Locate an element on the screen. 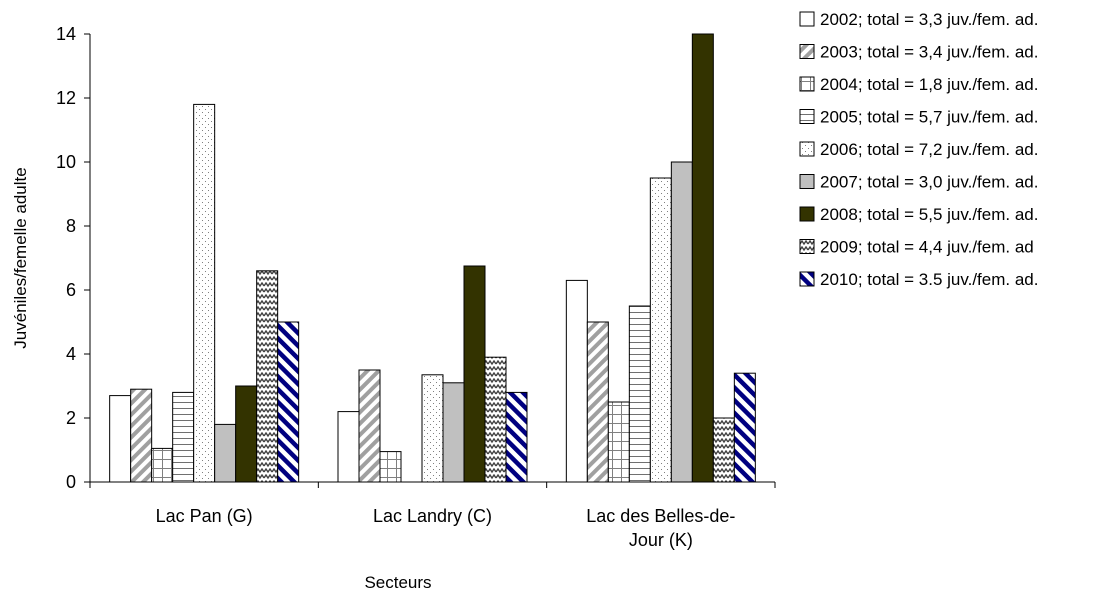 Image resolution: width=1105 pixels, height=598 pixels. legend-label: 2002; total = 3,3 juv./fem. ad. is located at coordinates (929, 19).